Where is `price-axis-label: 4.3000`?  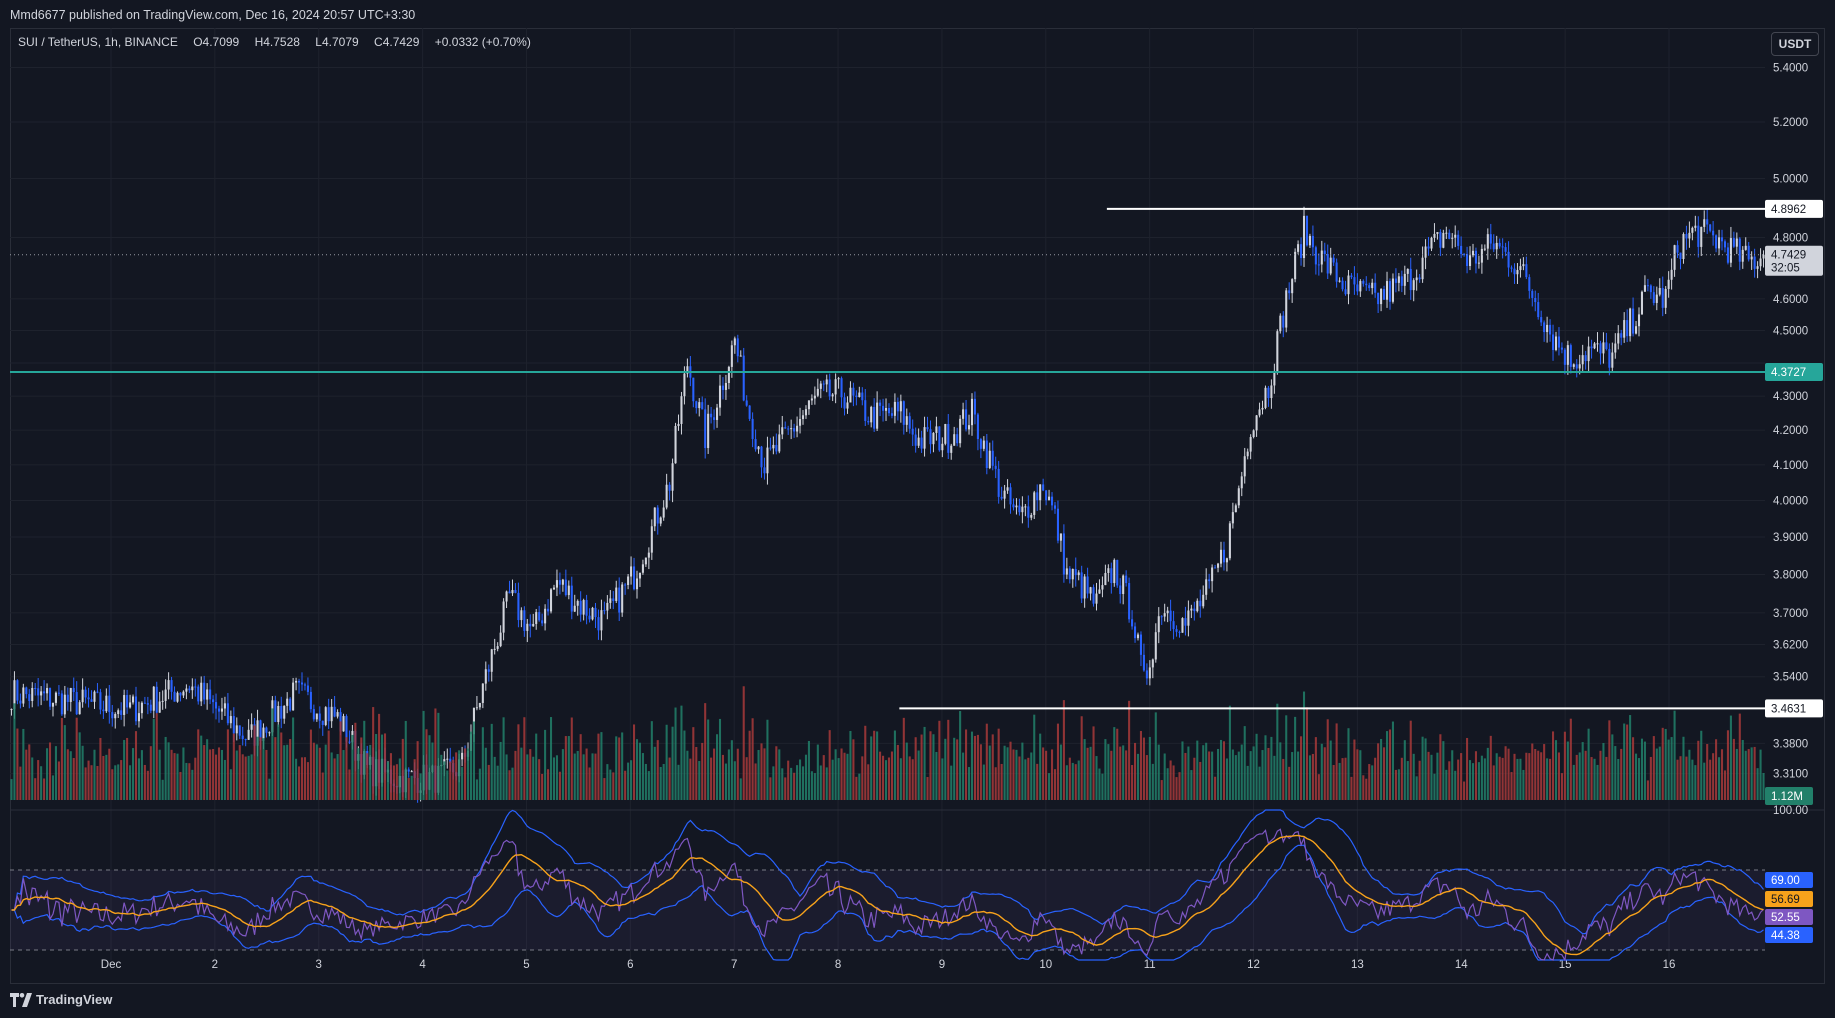
price-axis-label: 4.3000 is located at coordinates (1790, 397).